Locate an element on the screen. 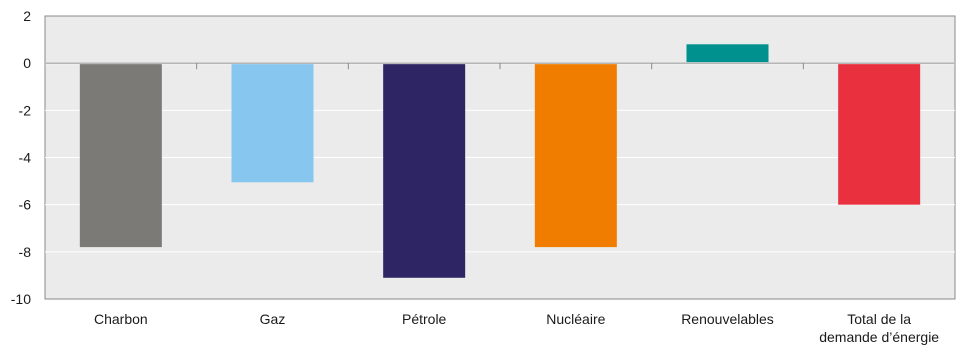 This screenshot has width=959, height=351. category-label: Charbon is located at coordinates (121, 319).